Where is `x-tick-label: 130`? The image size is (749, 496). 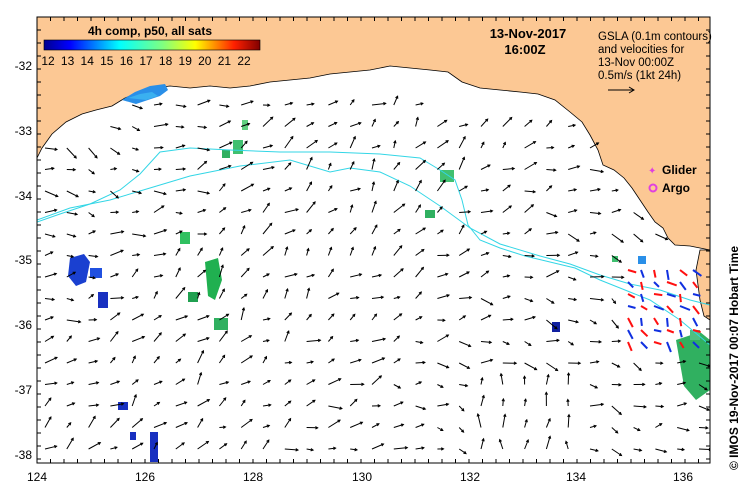 x-tick-label: 130 is located at coordinates (362, 477).